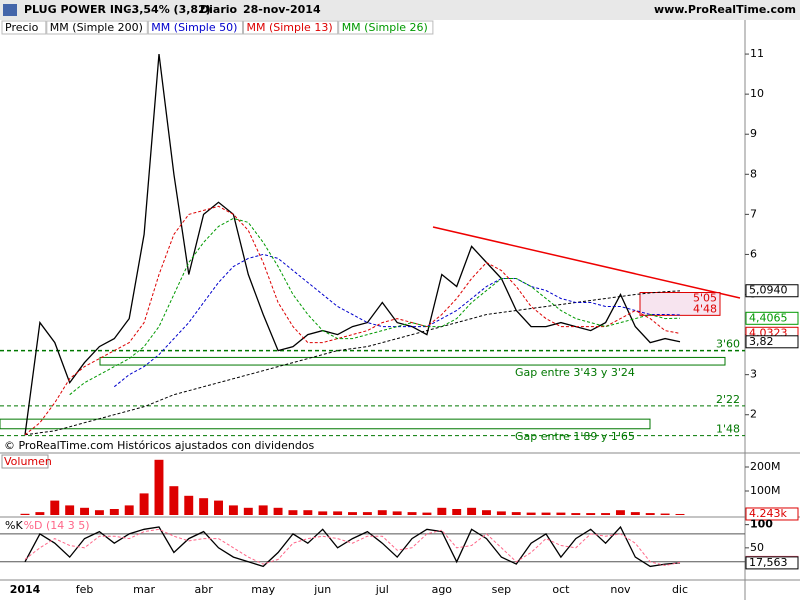 The height and width of the screenshot is (600, 800). What do you see at coordinates (768, 562) in the screenshot?
I see `price-tag-label: 17,563` at bounding box center [768, 562].